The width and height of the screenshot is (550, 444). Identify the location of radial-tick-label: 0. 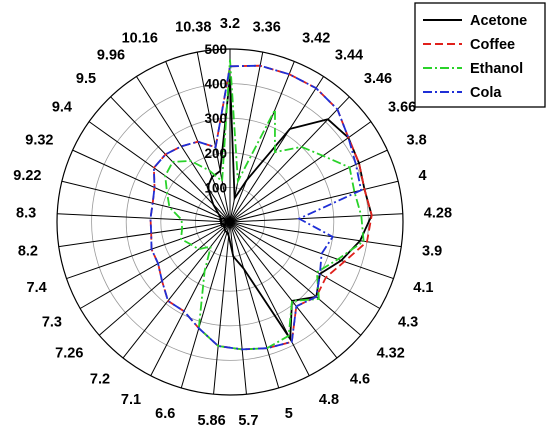
(223, 222).